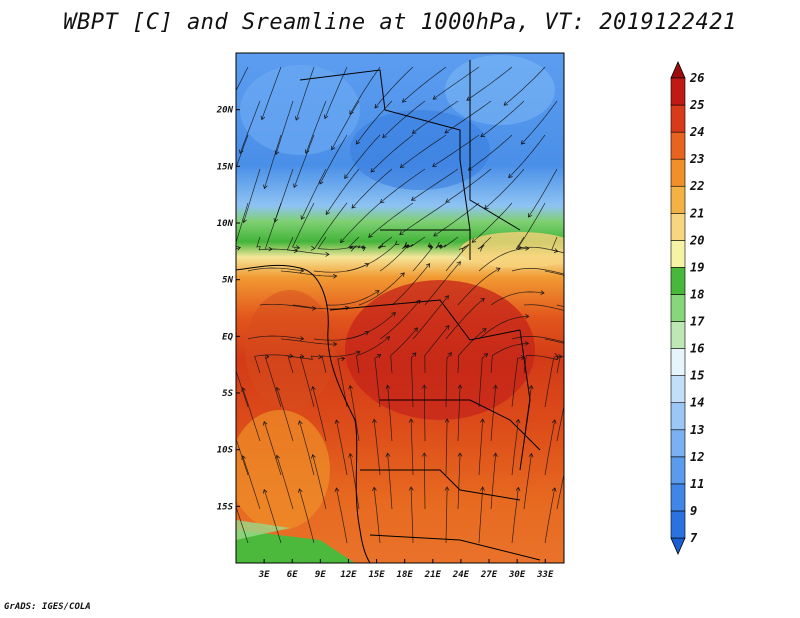  I want to click on lon-tick-label: 33E, so click(545, 575).